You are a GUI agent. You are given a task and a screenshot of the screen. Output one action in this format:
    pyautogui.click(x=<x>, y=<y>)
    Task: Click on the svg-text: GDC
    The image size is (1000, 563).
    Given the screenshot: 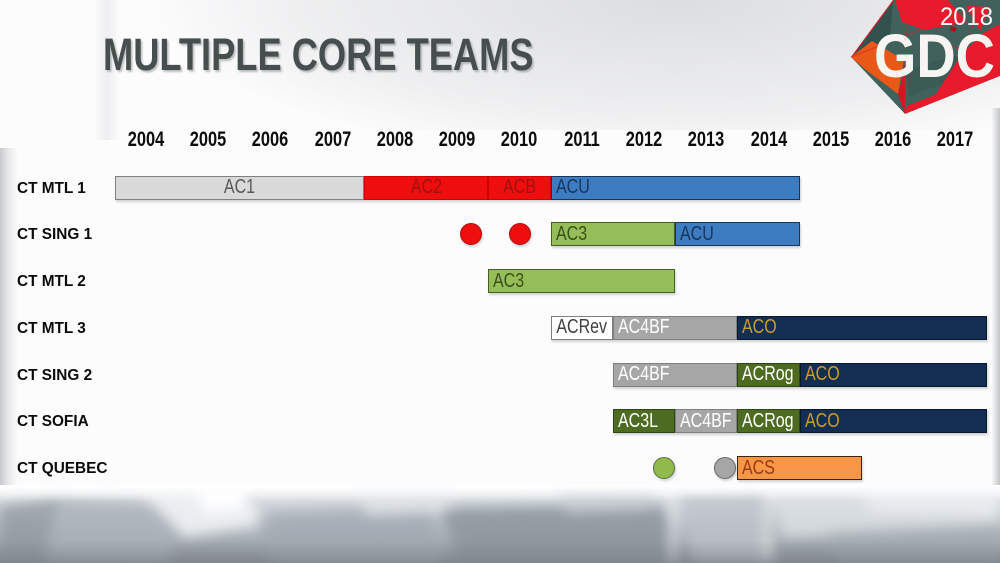 What is the action you would take?
    pyautogui.click(x=934, y=56)
    